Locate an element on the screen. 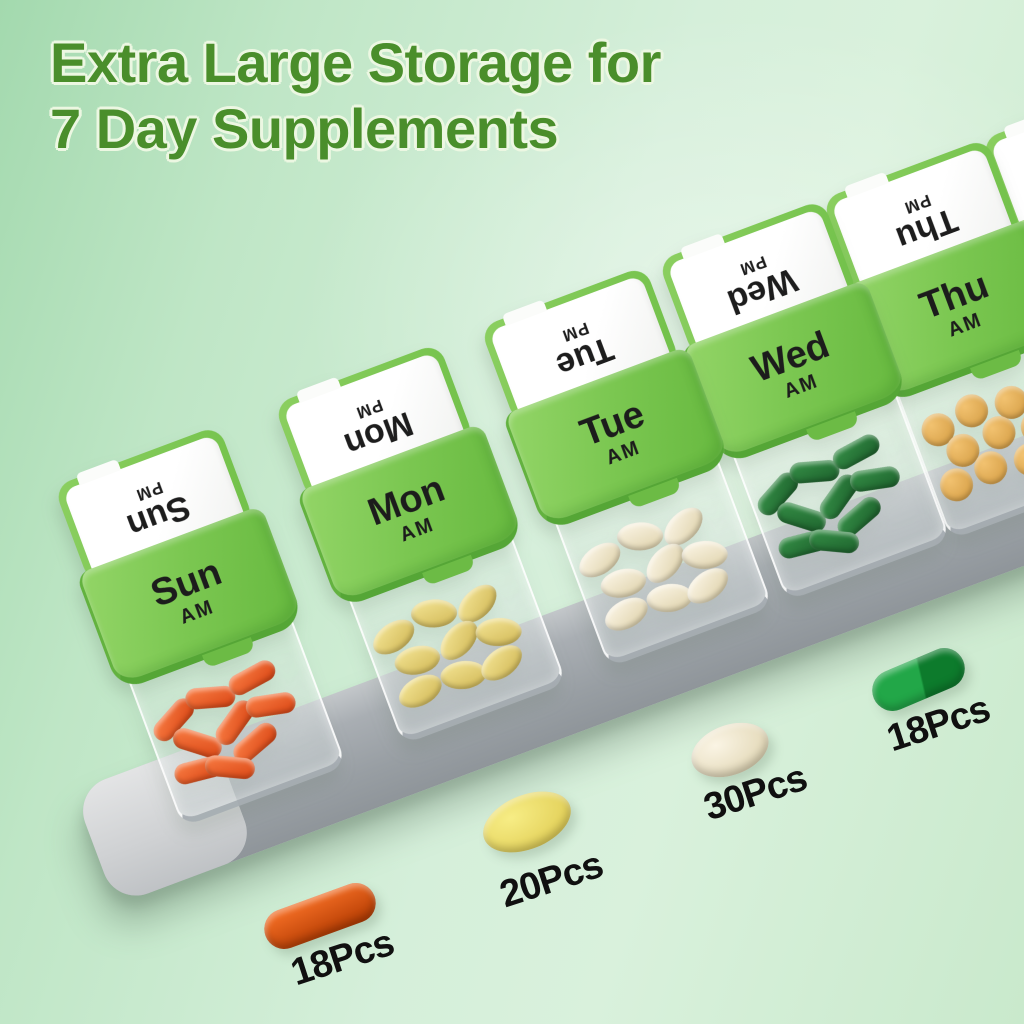  pm-lid-text: Sun PM is located at coordinates (155, 508).